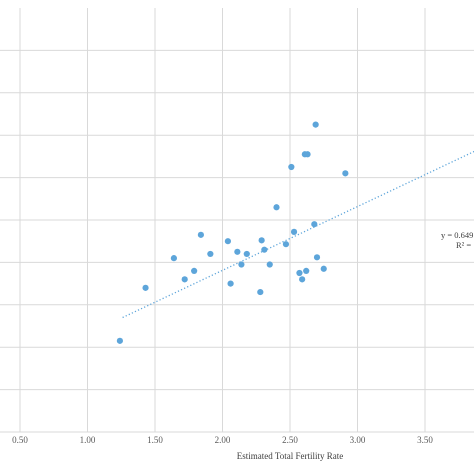 This screenshot has height=474, width=474. I want to click on x-tick-label: 1.50, so click(155, 440).